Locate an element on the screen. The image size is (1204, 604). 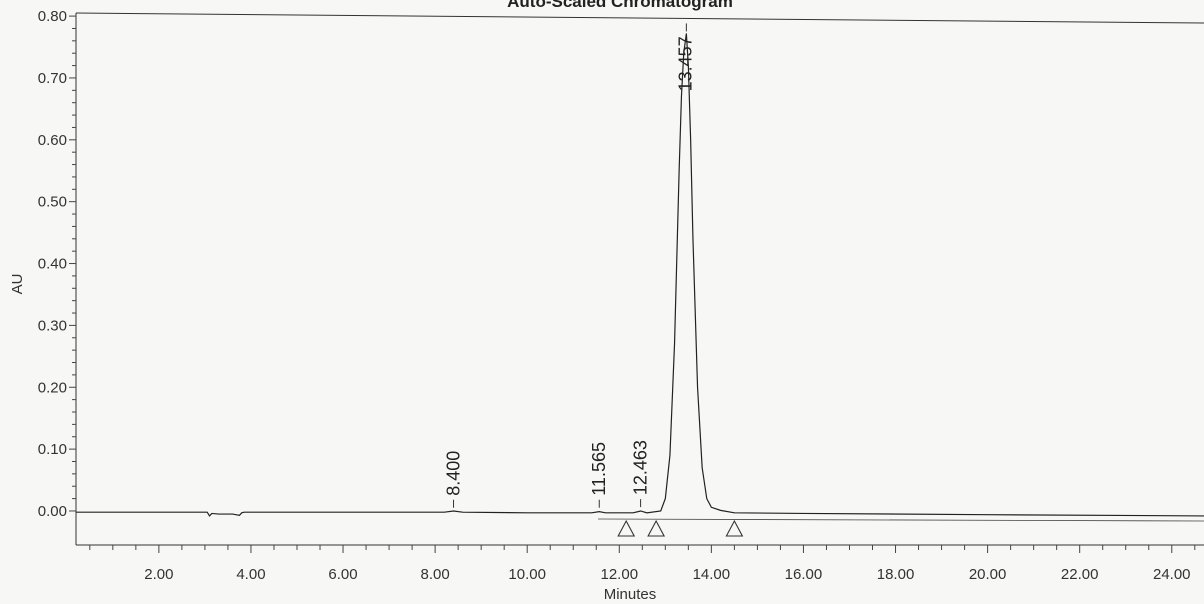
plot-top-border is located at coordinates (639, 18).